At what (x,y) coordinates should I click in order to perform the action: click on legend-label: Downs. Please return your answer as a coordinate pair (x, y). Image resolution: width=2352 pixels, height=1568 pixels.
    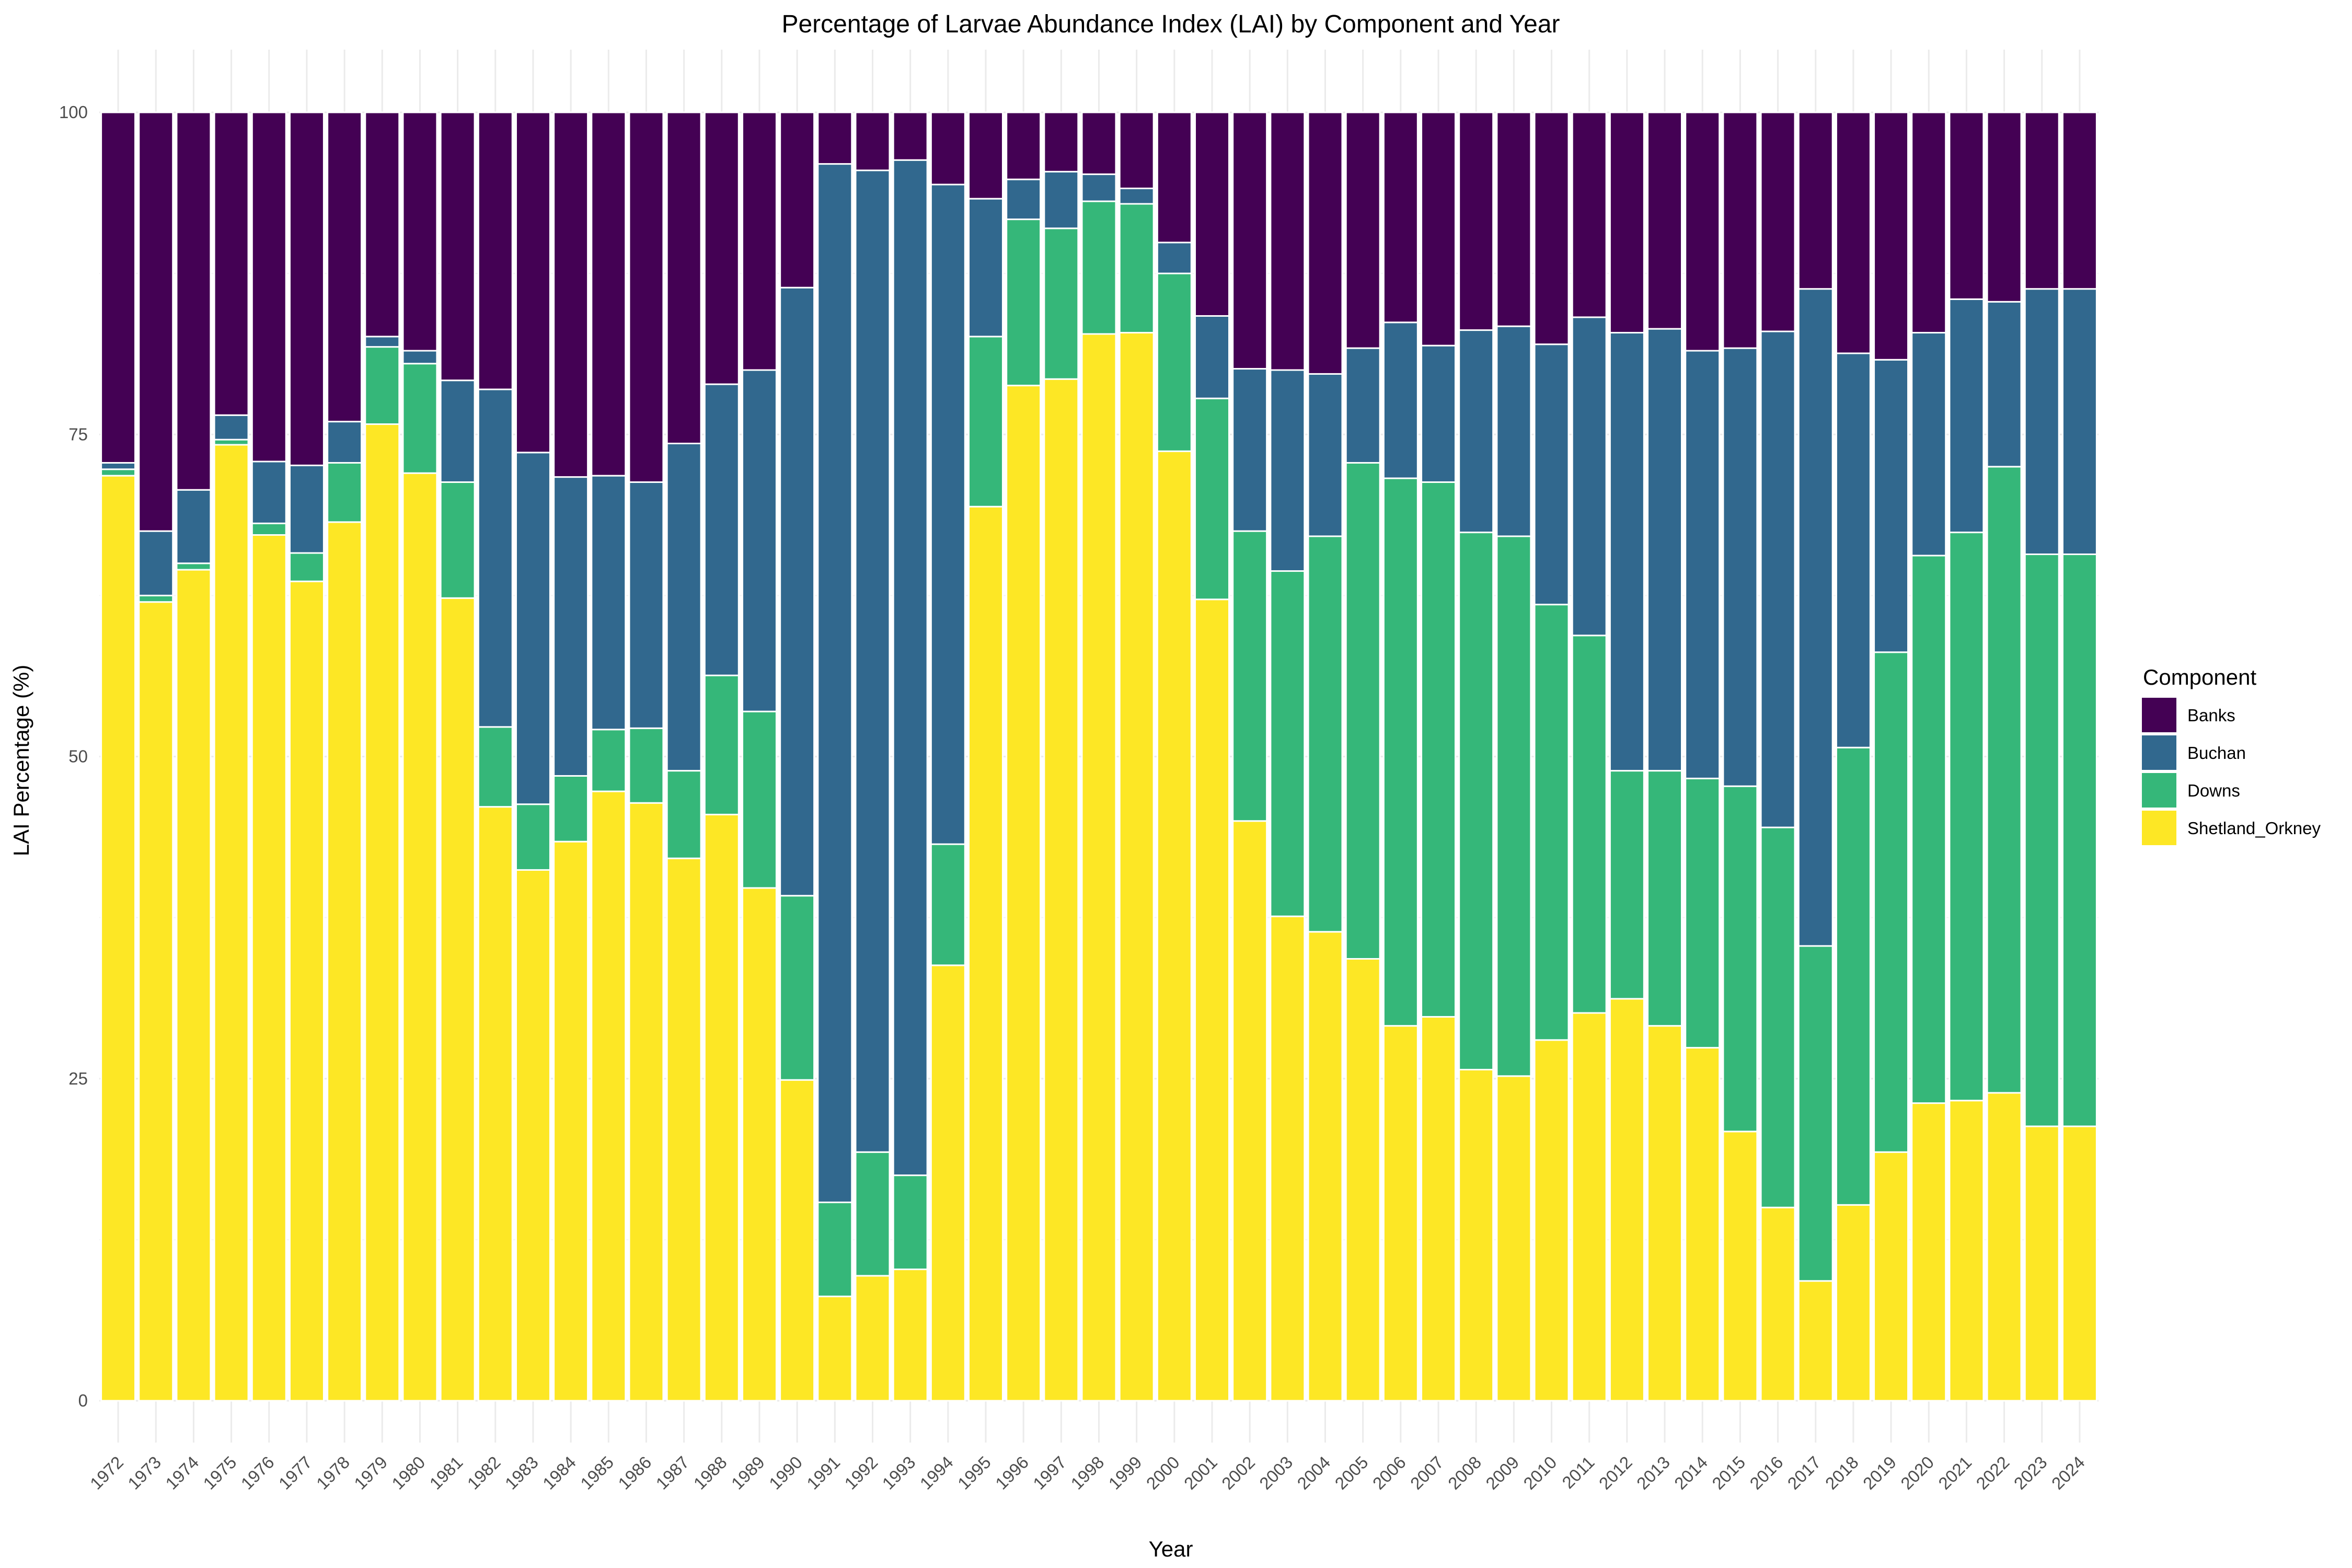
    Looking at the image, I should click on (2213, 790).